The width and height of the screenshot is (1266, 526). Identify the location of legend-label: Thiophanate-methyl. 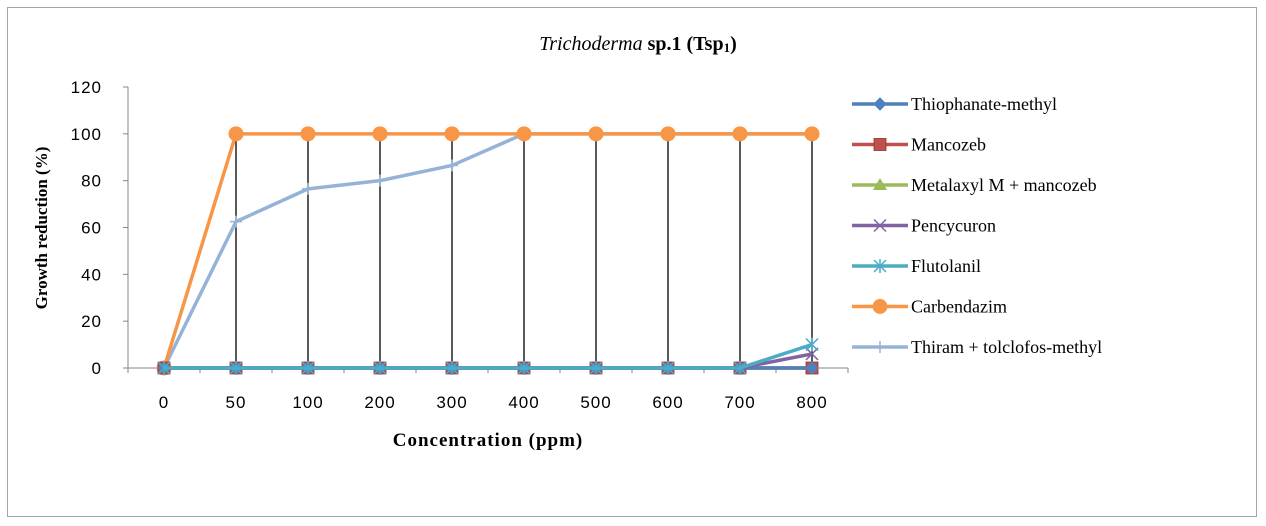
(984, 104).